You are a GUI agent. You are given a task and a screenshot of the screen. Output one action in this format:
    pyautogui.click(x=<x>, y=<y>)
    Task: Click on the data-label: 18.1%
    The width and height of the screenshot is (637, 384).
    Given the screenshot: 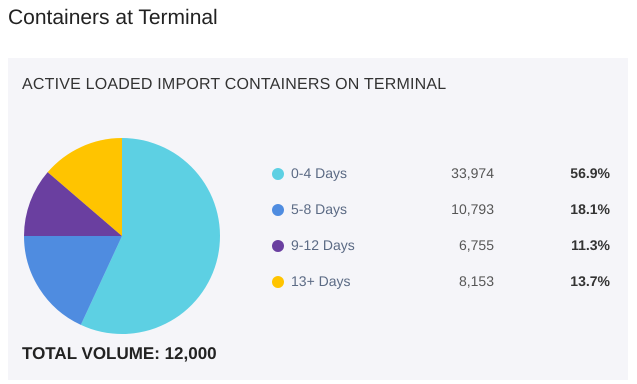 What is the action you would take?
    pyautogui.click(x=590, y=209)
    